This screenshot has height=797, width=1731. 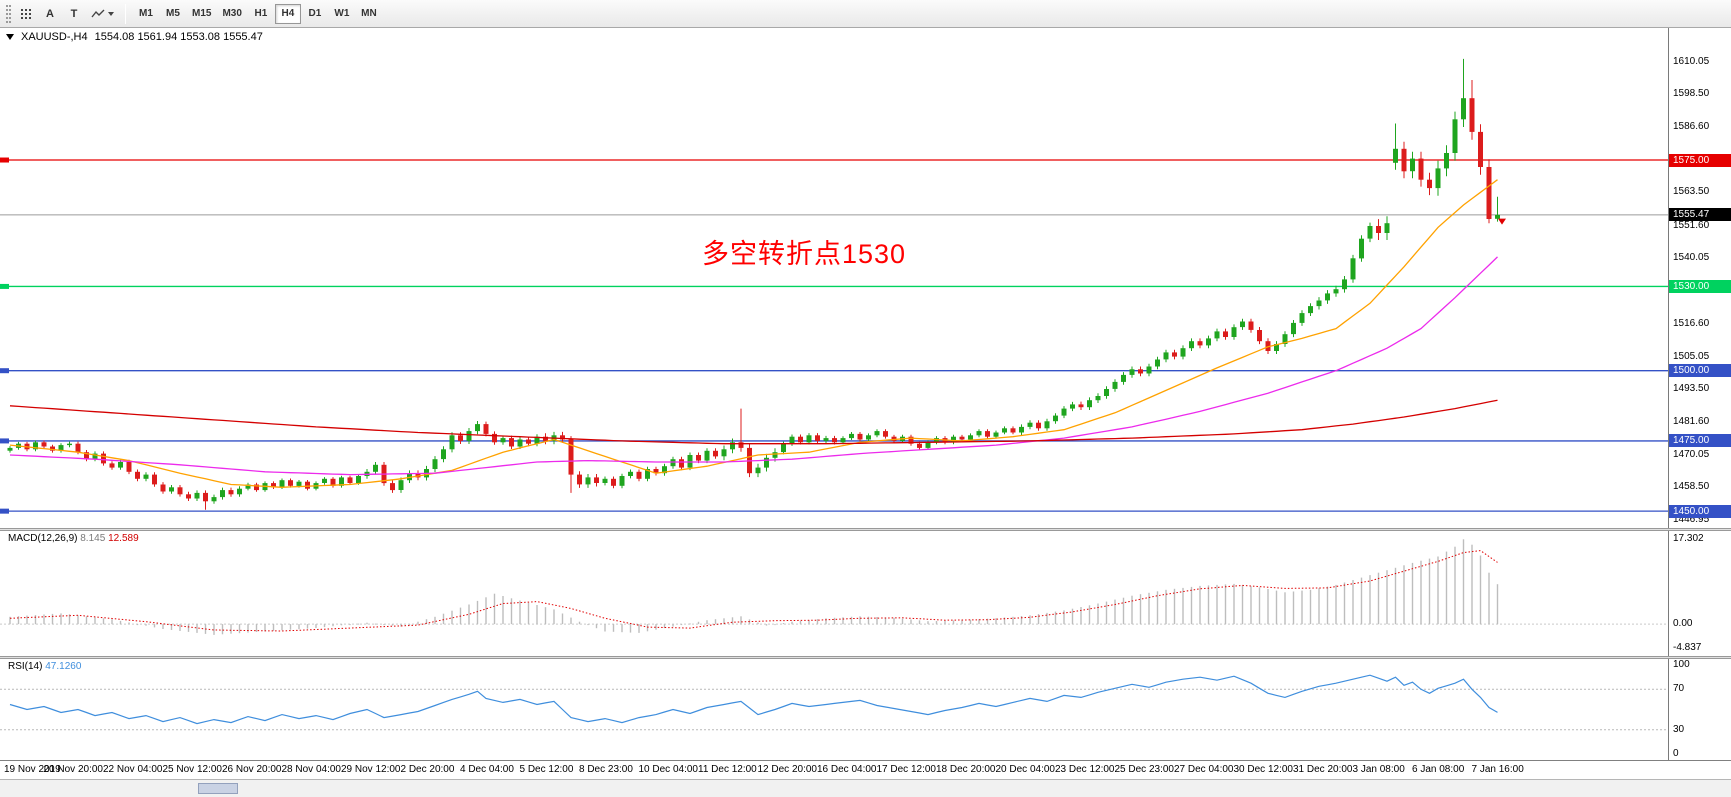 What do you see at coordinates (1688, 539) in the screenshot?
I see `axis-tick: 17.302` at bounding box center [1688, 539].